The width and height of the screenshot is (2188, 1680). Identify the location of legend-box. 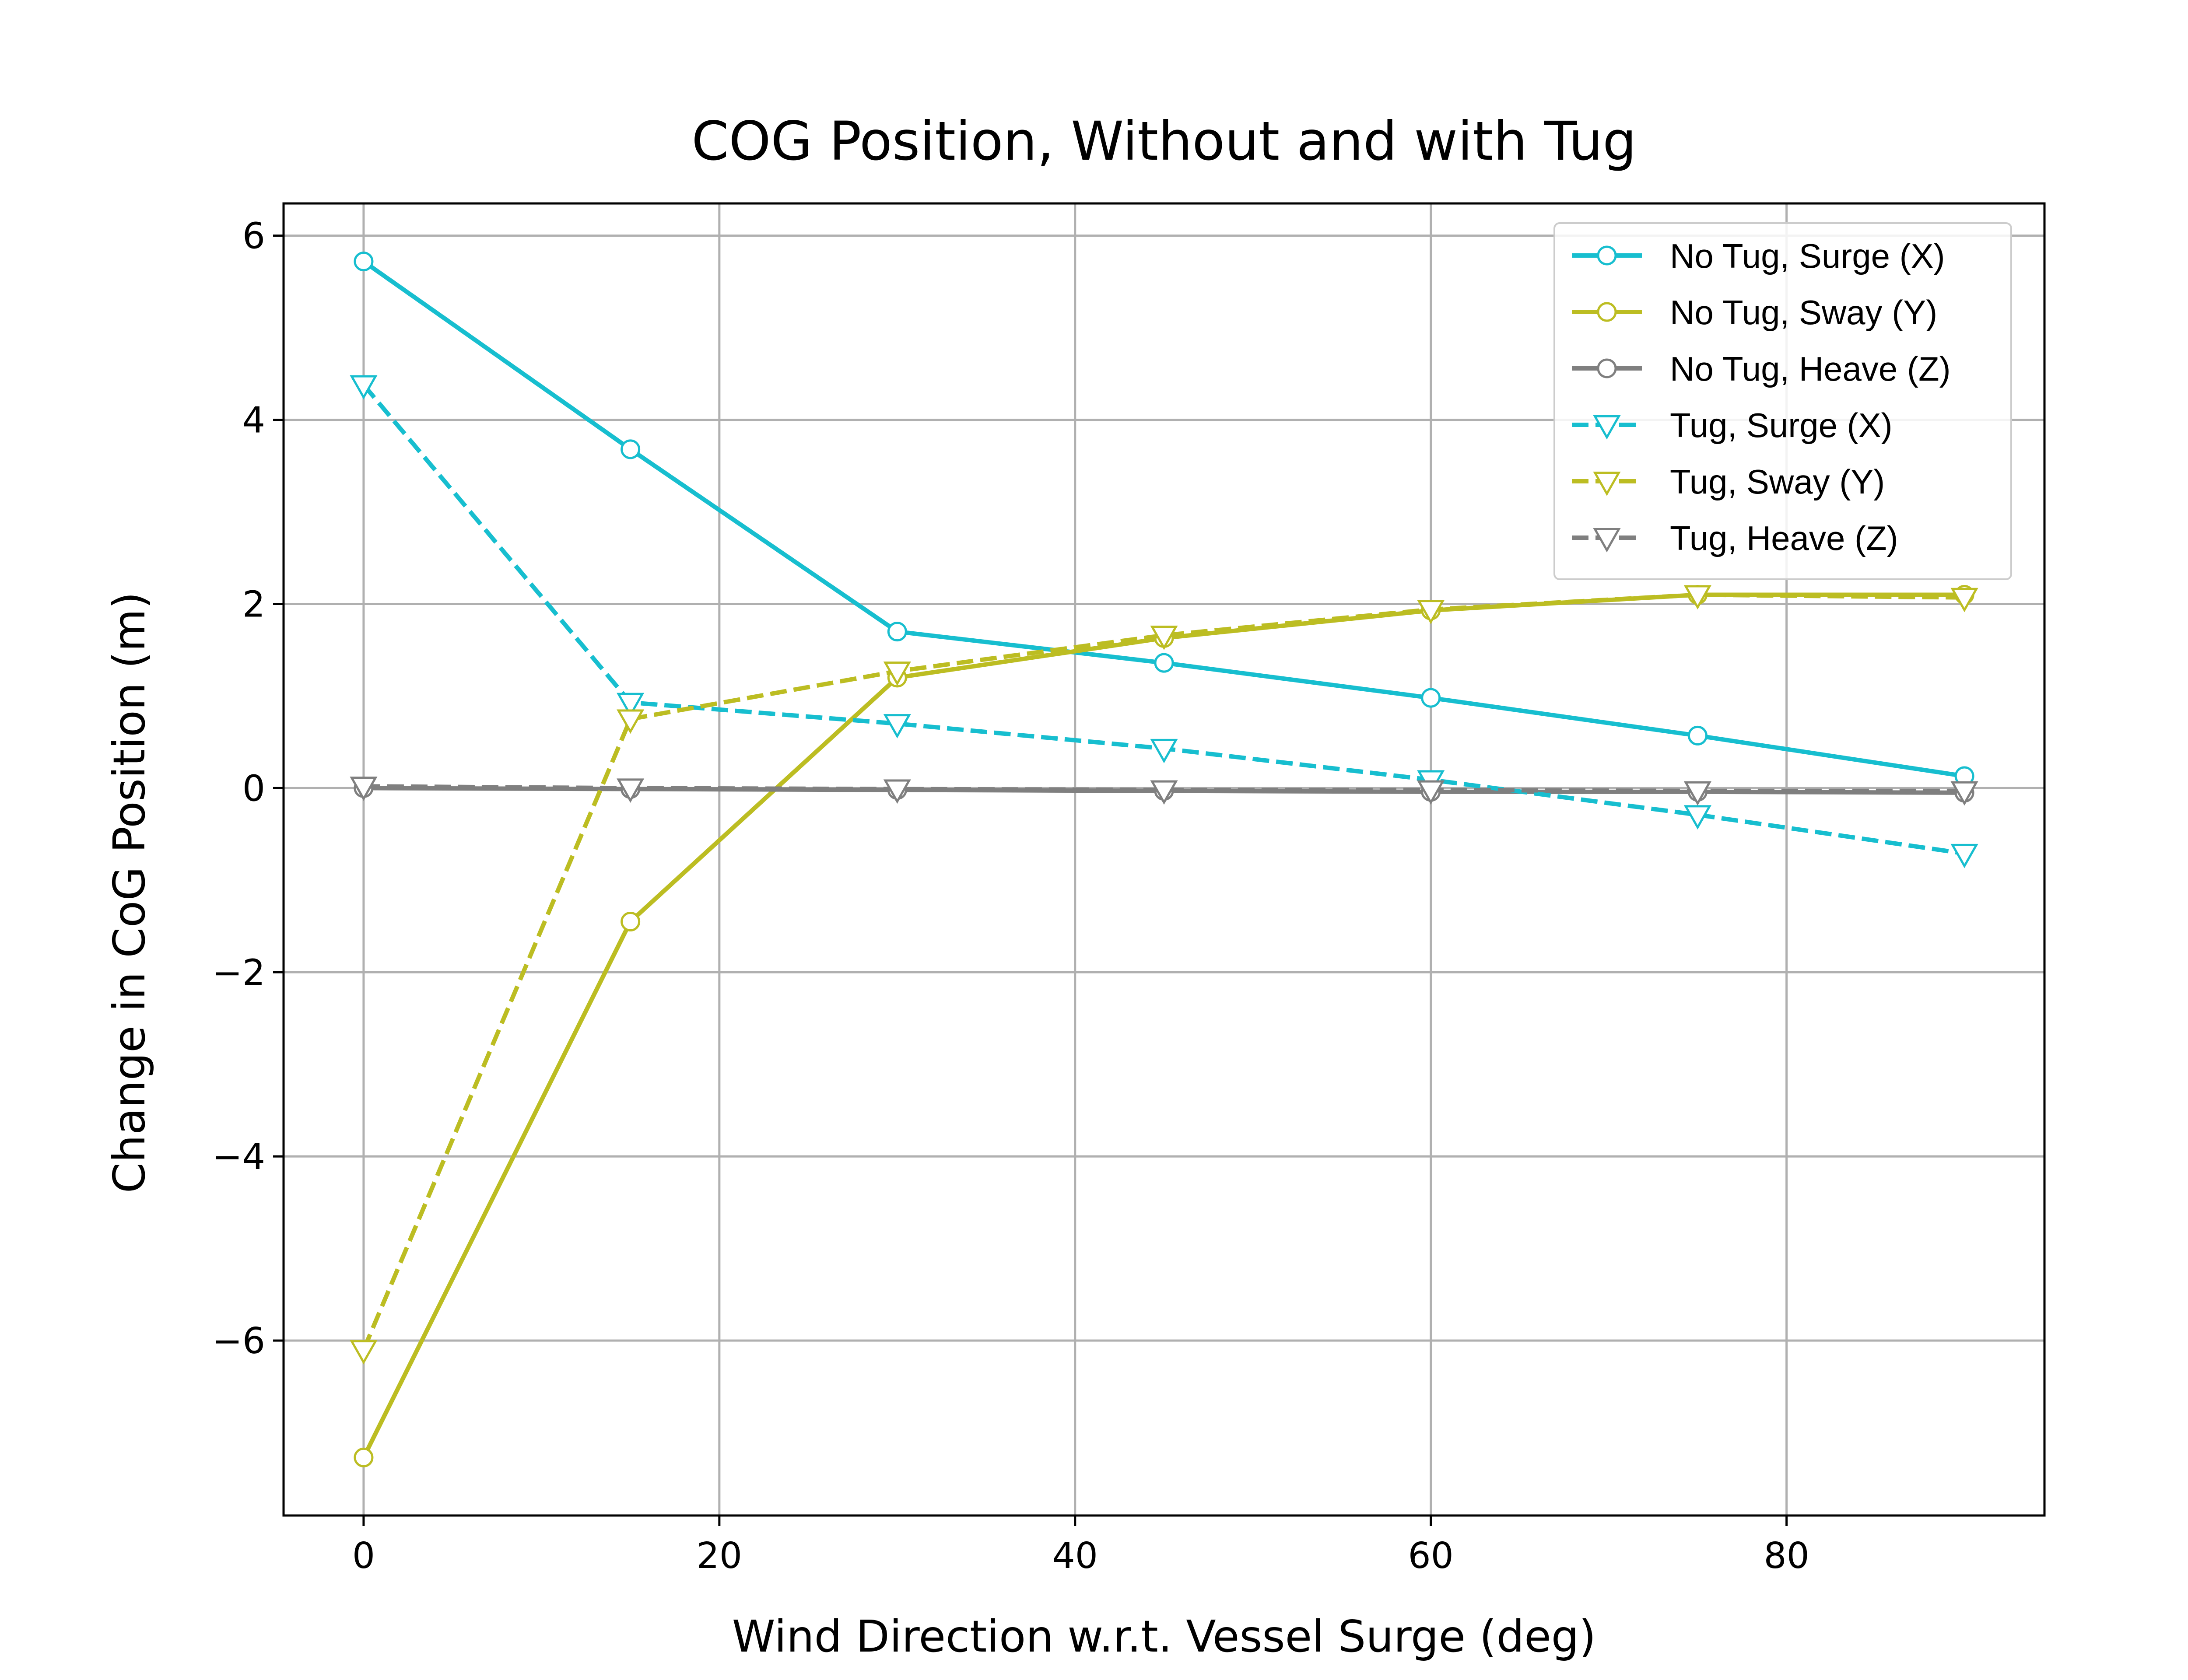
(1782, 401).